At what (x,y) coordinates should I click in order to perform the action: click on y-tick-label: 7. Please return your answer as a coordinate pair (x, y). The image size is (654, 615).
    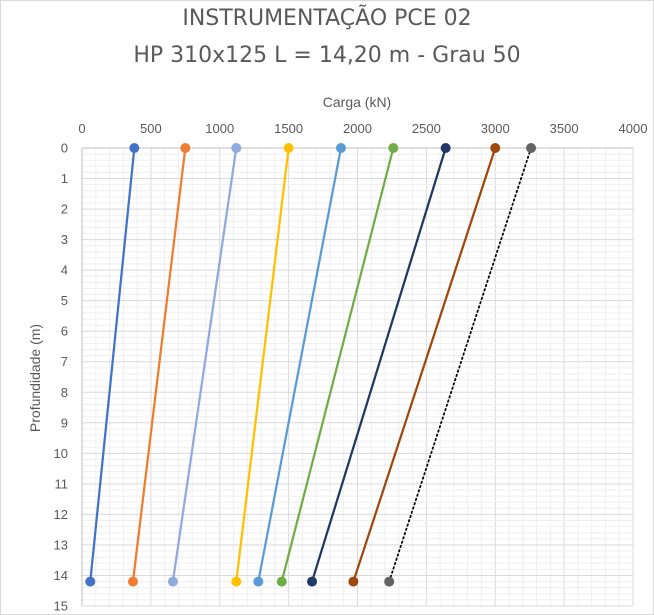
    Looking at the image, I should click on (64, 361).